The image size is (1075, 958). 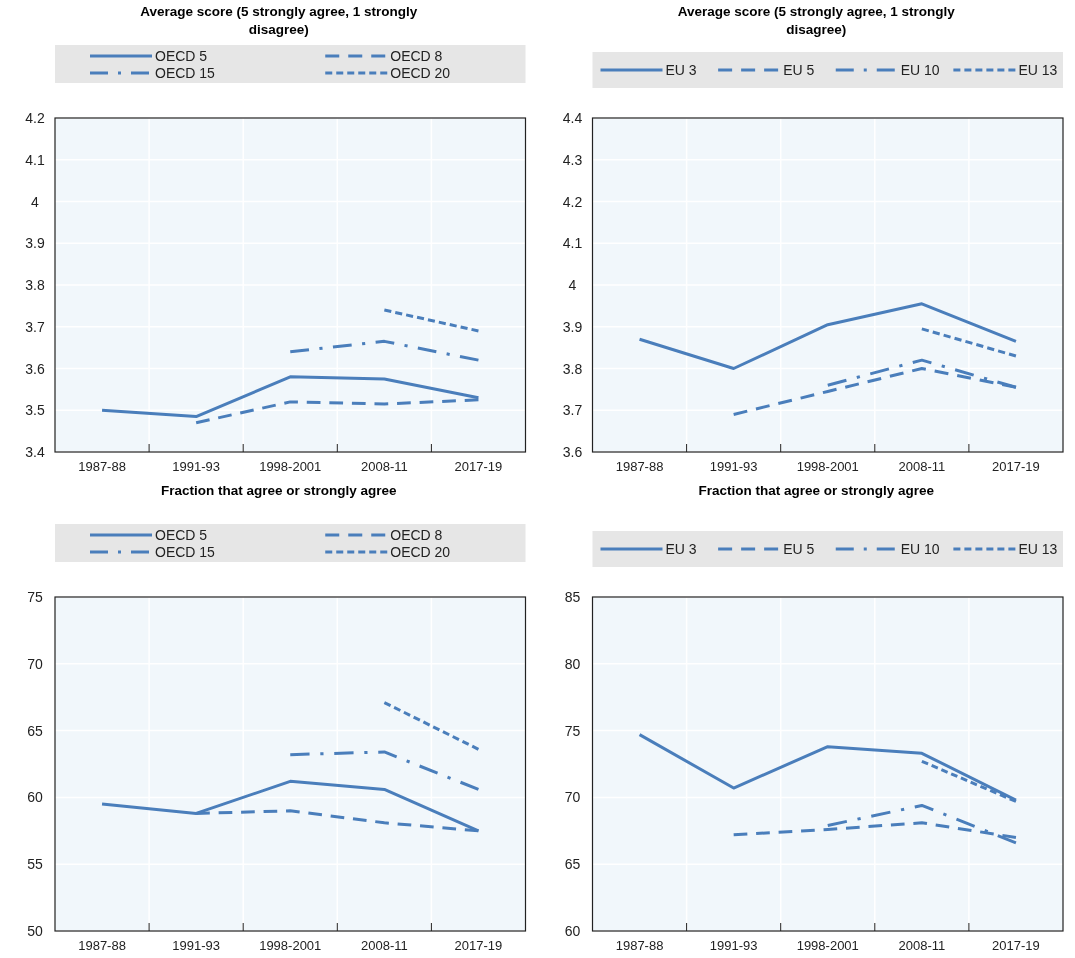 What do you see at coordinates (35, 452) in the screenshot?
I see `y-tick-label: 3.4` at bounding box center [35, 452].